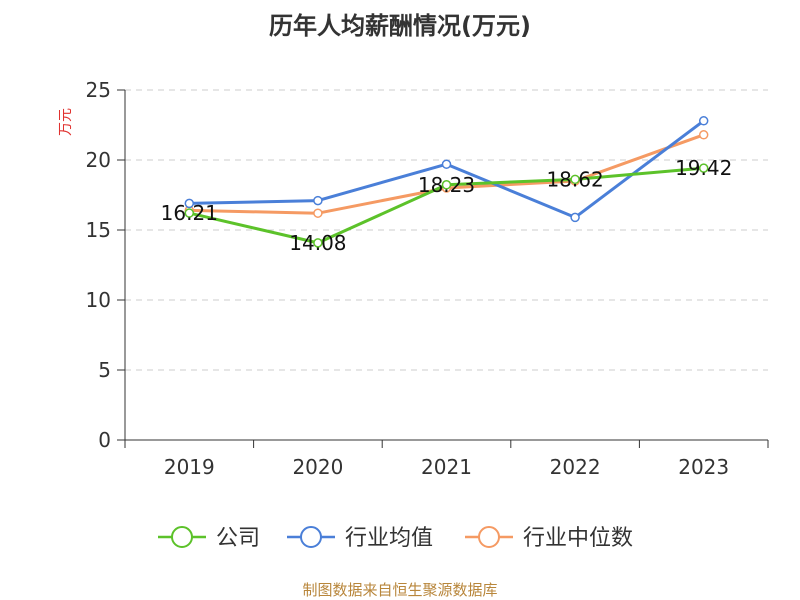 The image size is (800, 600). Describe the element at coordinates (575, 467) in the screenshot. I see `x-tick-label: 2022` at that location.